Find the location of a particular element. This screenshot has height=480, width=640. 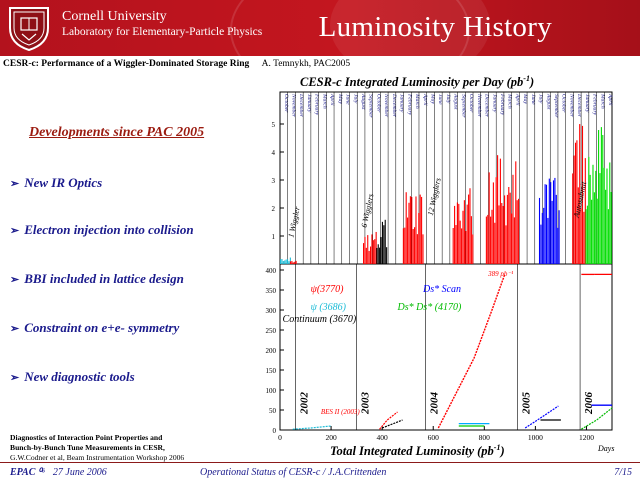

section-title: Developments since PAC 2005 is located at coordinates (117, 132).